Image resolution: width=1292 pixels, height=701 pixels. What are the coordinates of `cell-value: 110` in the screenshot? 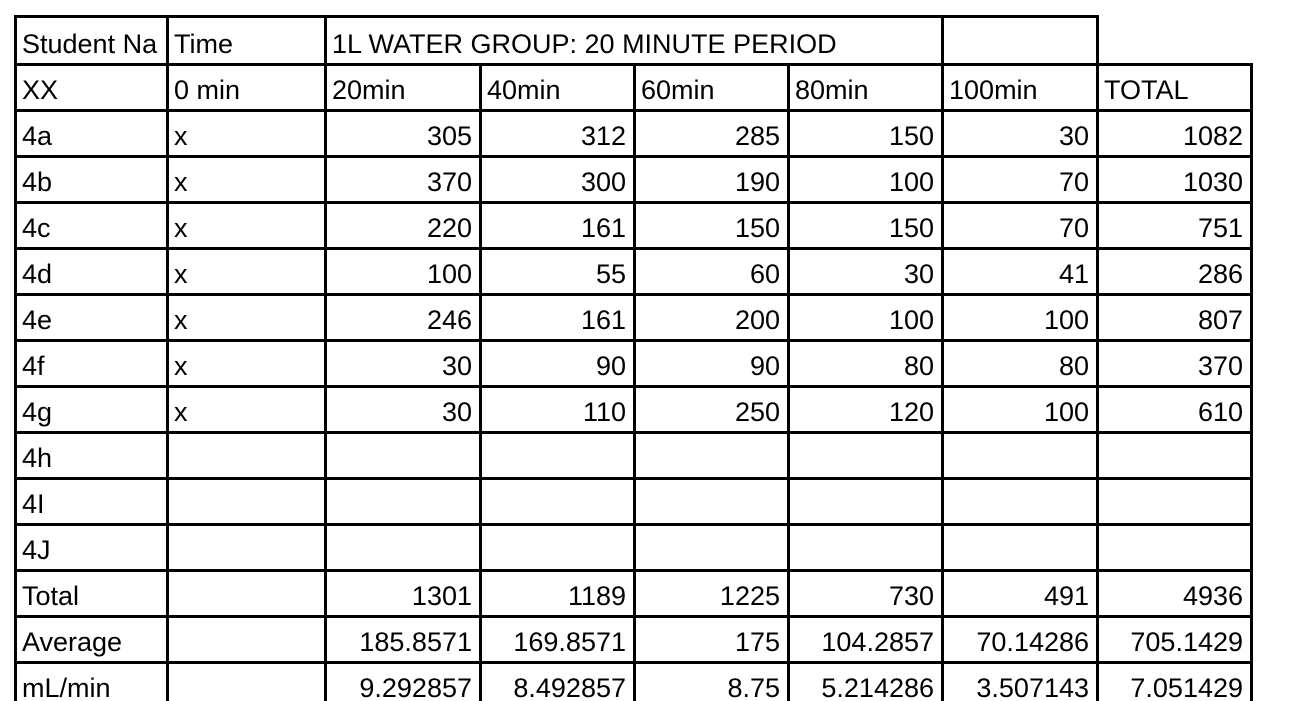 It's located at (557, 409).